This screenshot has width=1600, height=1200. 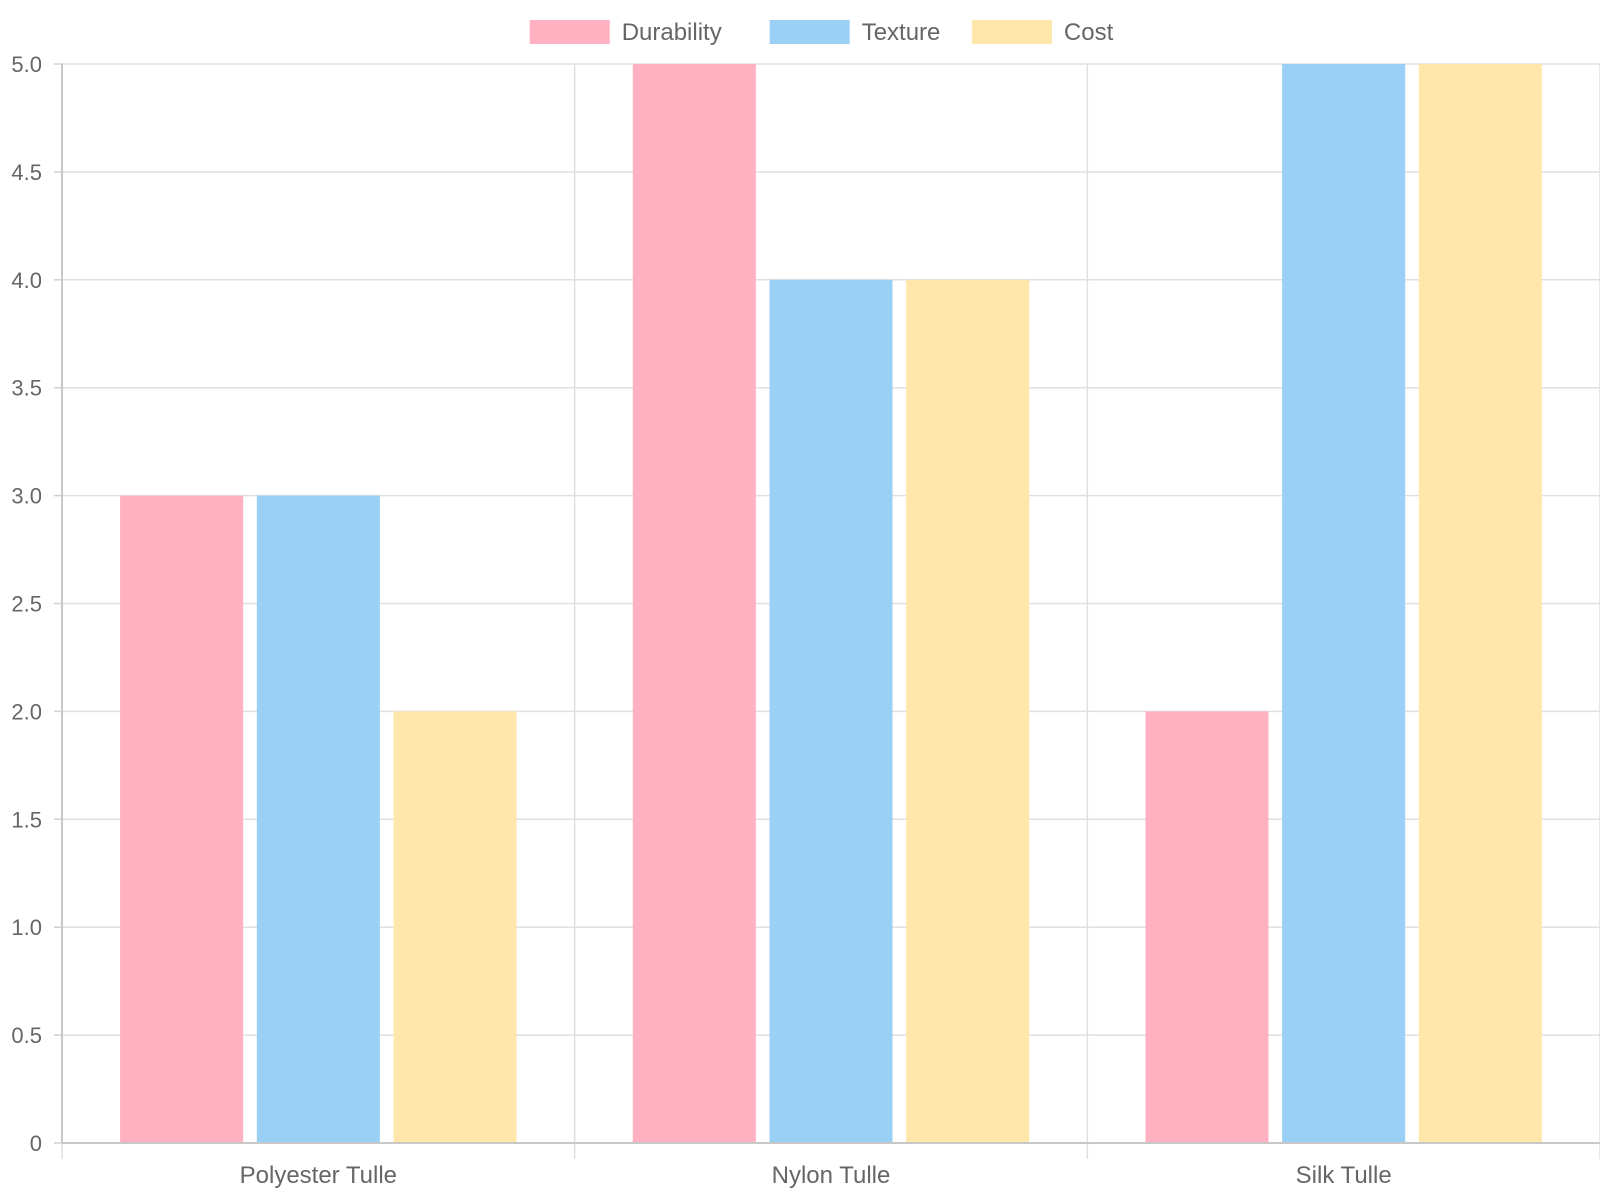 I want to click on y-tick-label: 0.5, so click(x=26, y=1035).